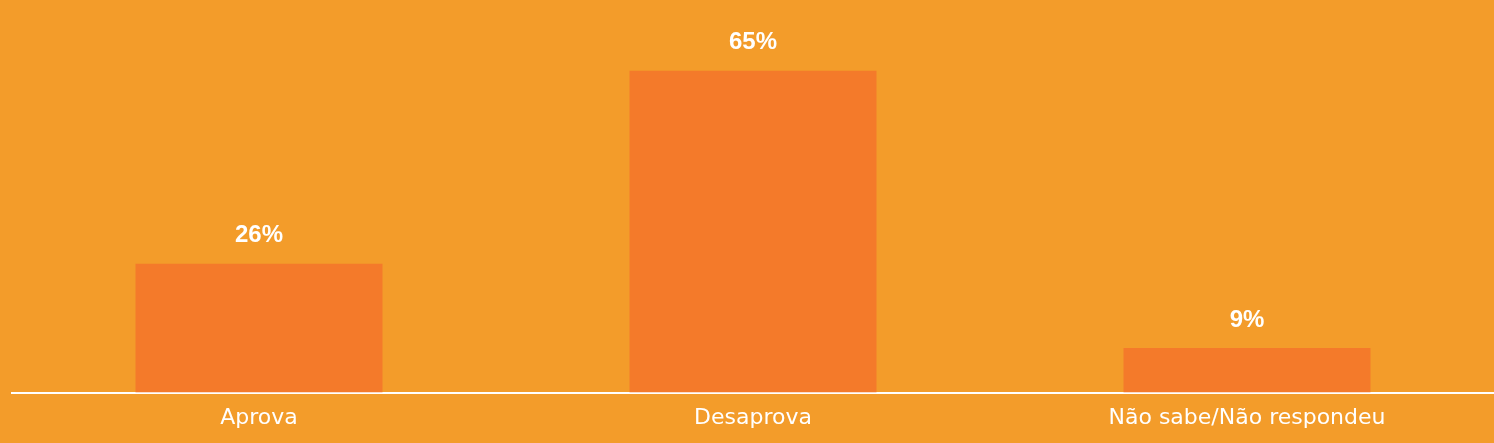  Describe the element at coordinates (259, 234) in the screenshot. I see `data-label: 26%` at that location.